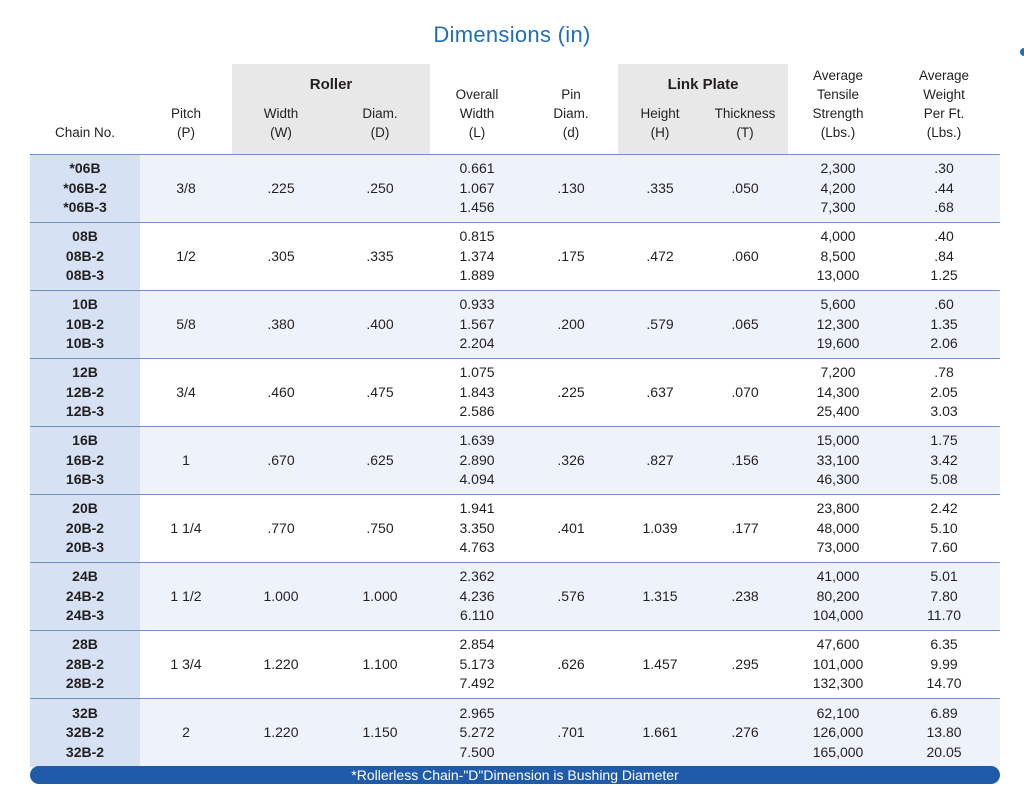  I want to click on cell-weight-per-ft-value: 5.08, so click(944, 479).